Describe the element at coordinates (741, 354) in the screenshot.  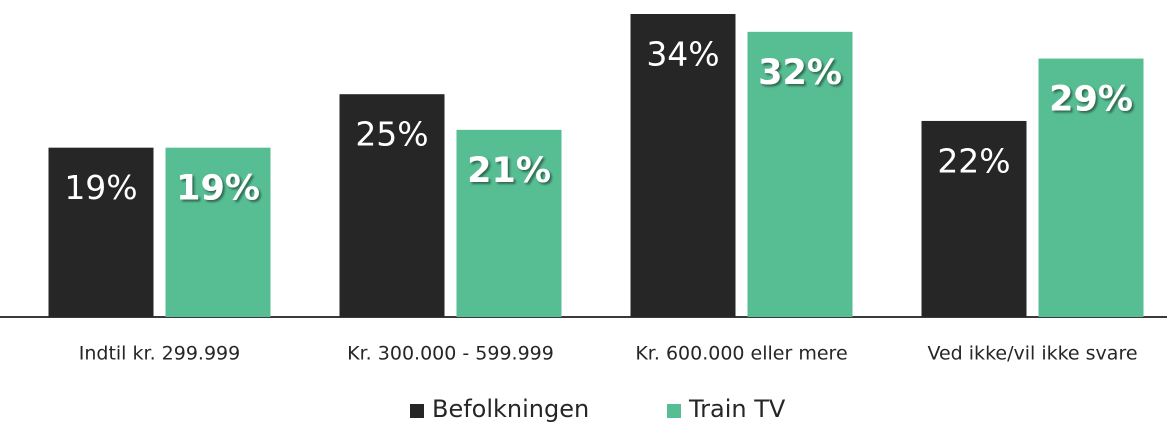
I see `x-tick-label: Kr. 600.000 eller mere` at that location.